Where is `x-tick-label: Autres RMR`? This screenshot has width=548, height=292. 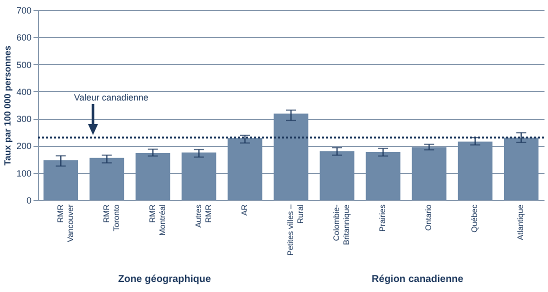
x-tick-label: Autres RMR is located at coordinates (203, 216).